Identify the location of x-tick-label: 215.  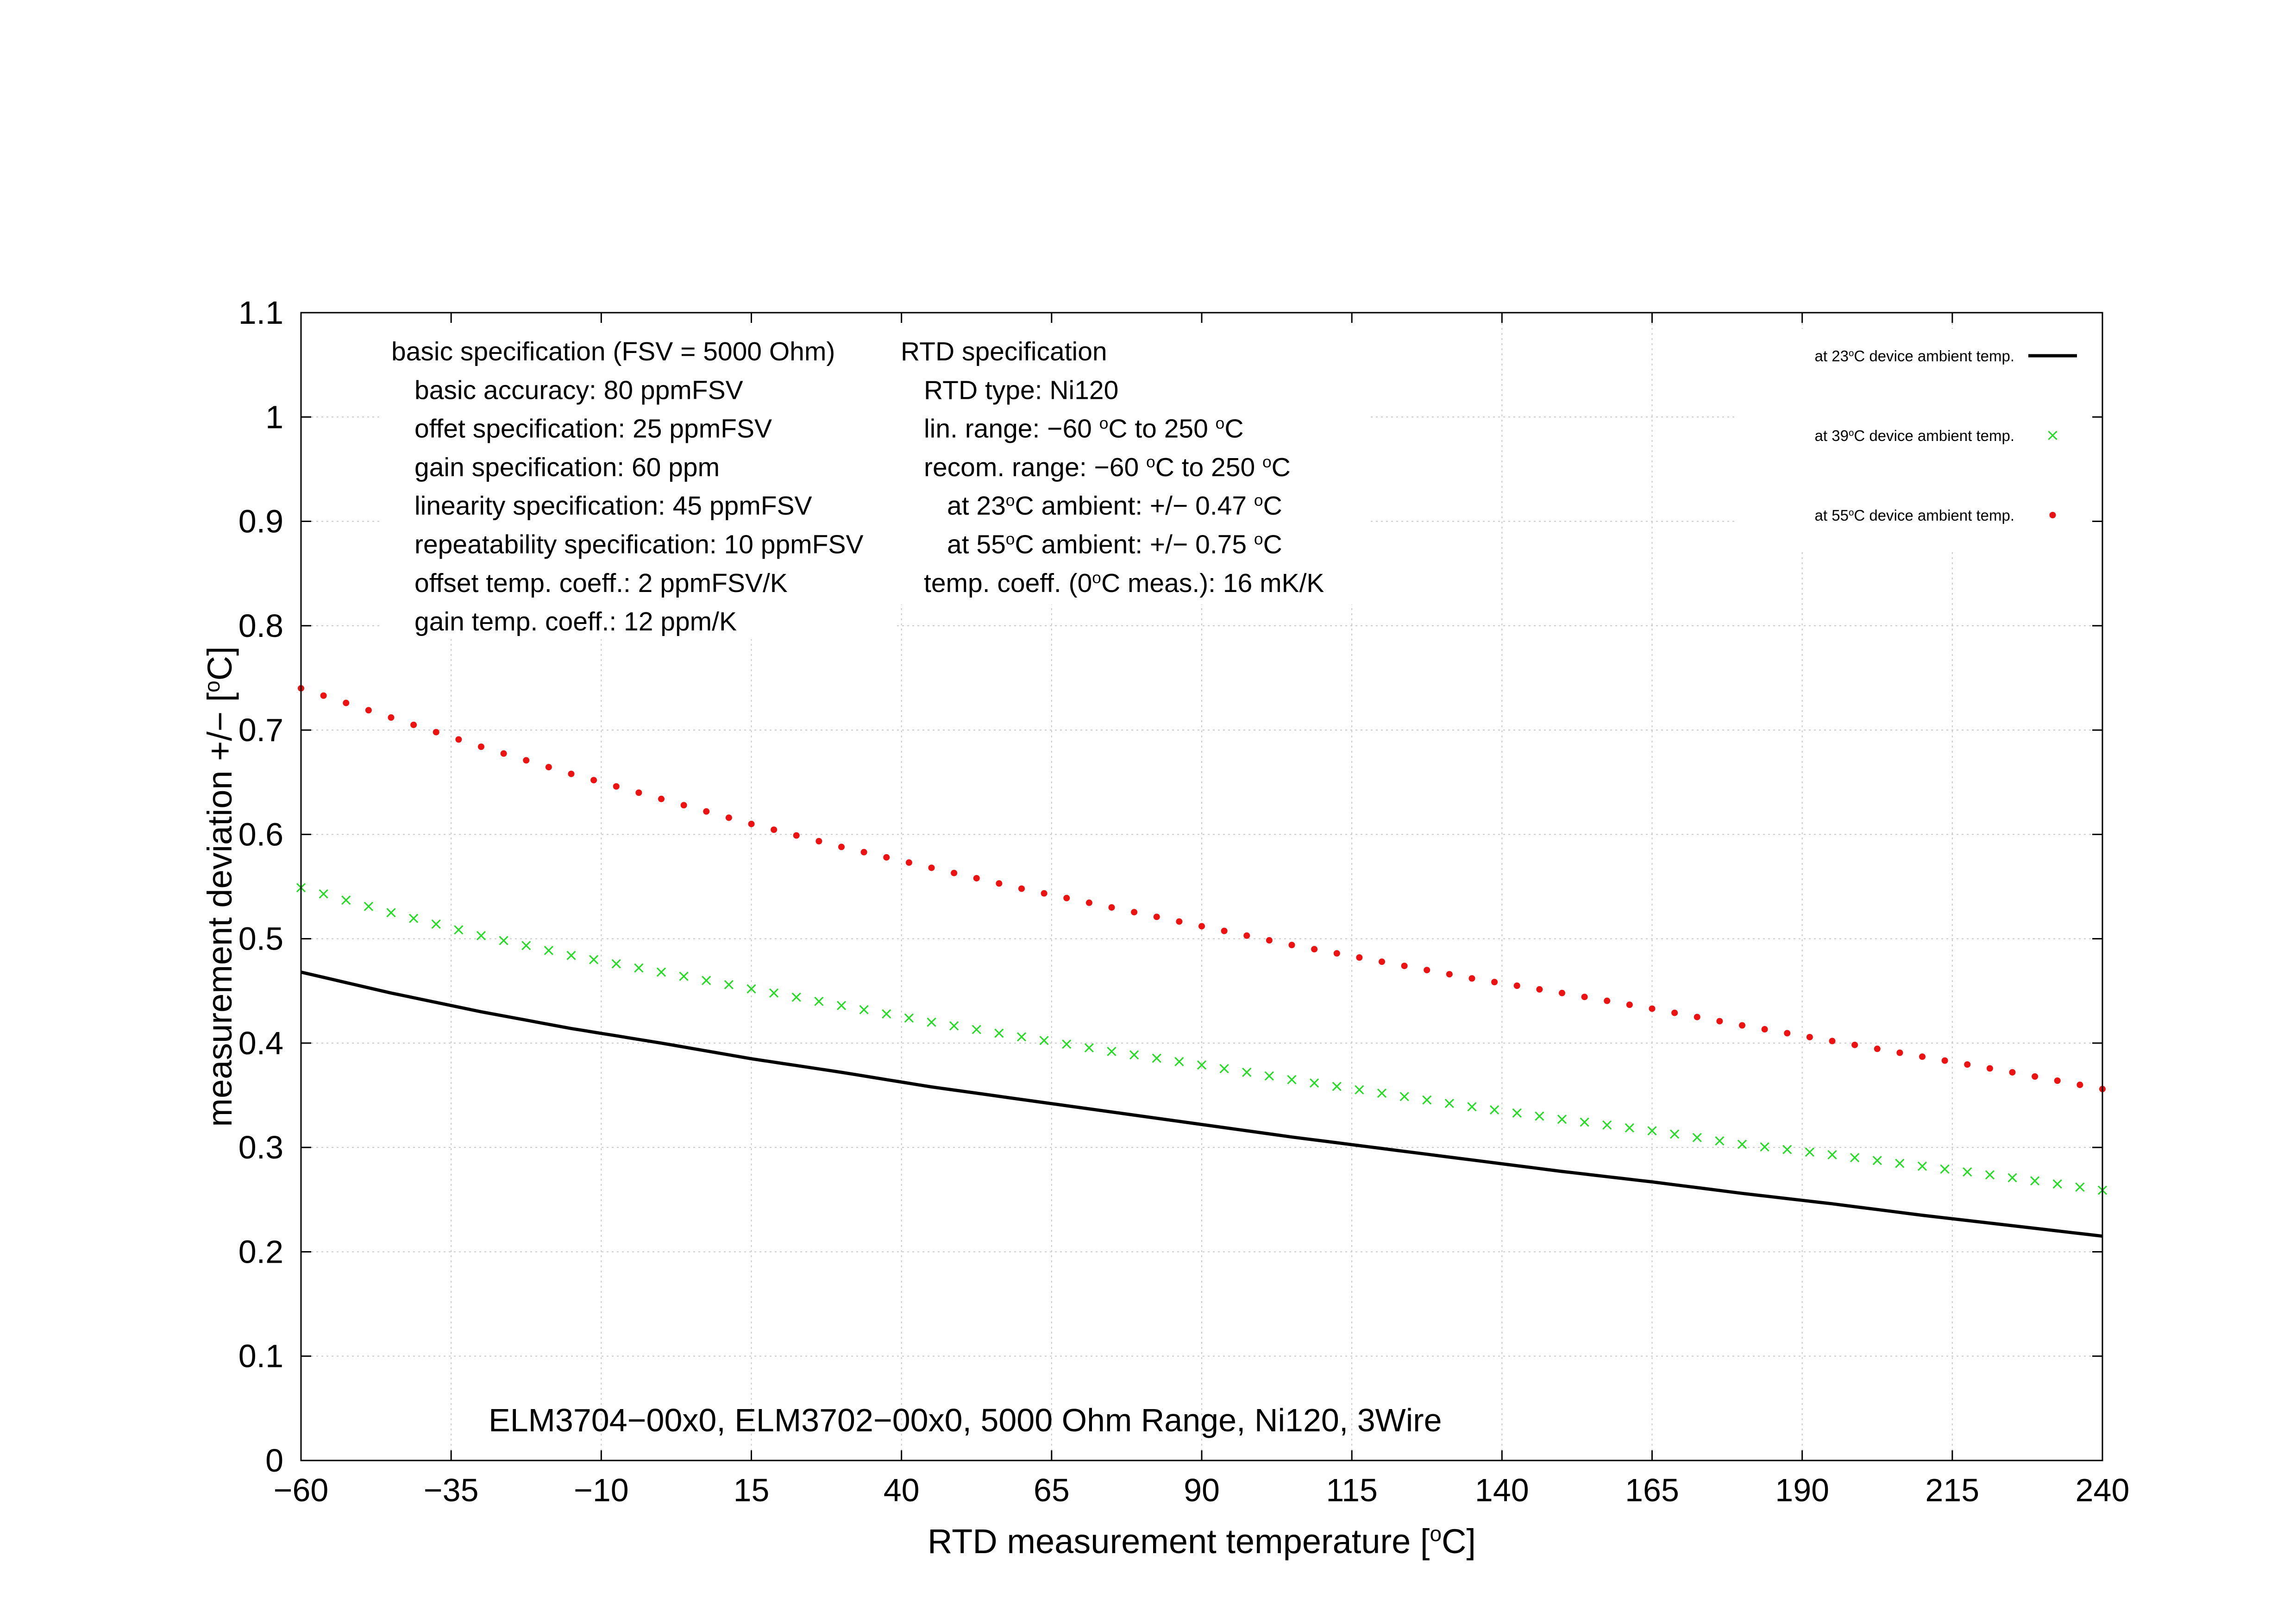
(1952, 1490).